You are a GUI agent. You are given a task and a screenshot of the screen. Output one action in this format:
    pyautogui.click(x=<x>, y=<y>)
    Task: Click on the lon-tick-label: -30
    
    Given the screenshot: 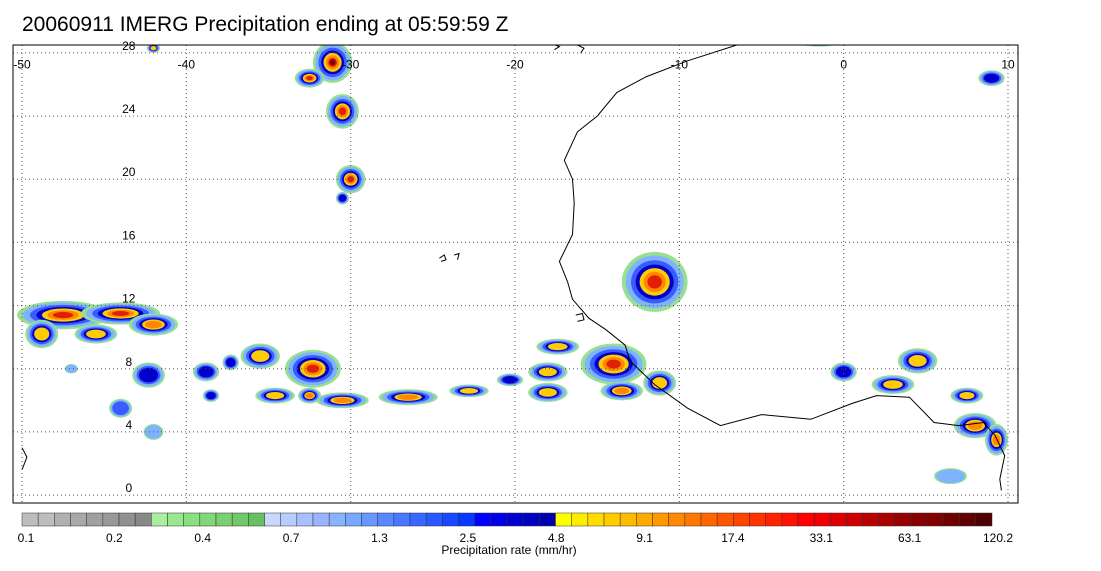 What is the action you would take?
    pyautogui.click(x=351, y=65)
    